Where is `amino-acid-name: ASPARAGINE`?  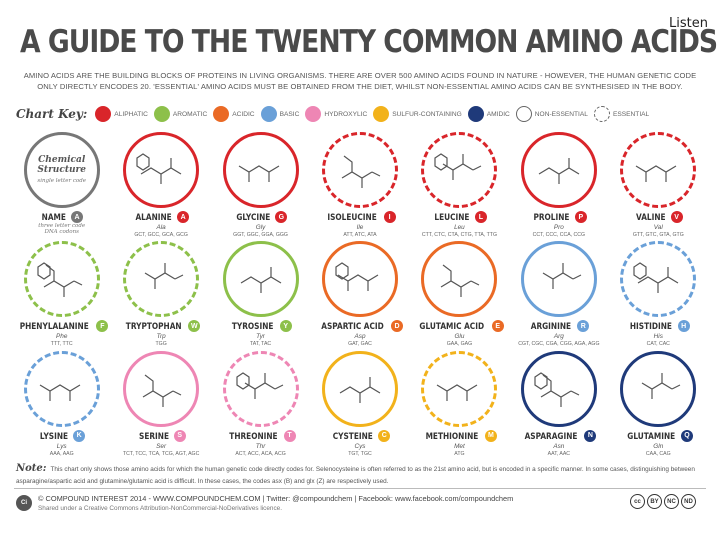 amino-acid-name: ASPARAGINE is located at coordinates (551, 435).